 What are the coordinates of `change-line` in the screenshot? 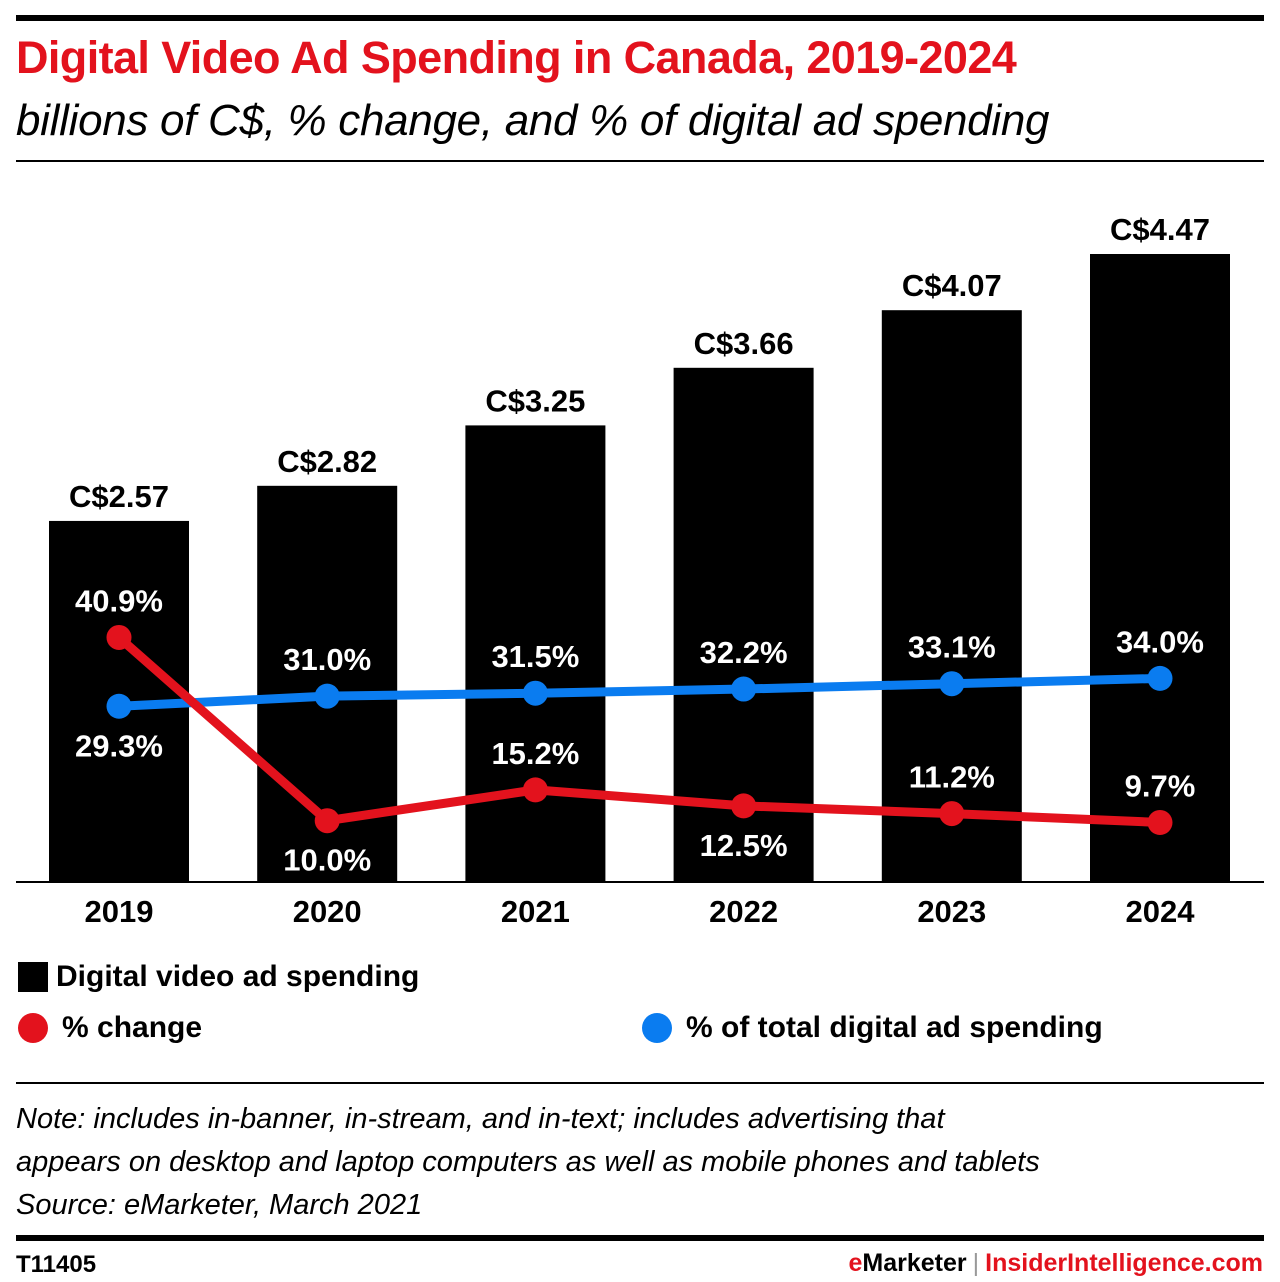 It's located at (638, 730).